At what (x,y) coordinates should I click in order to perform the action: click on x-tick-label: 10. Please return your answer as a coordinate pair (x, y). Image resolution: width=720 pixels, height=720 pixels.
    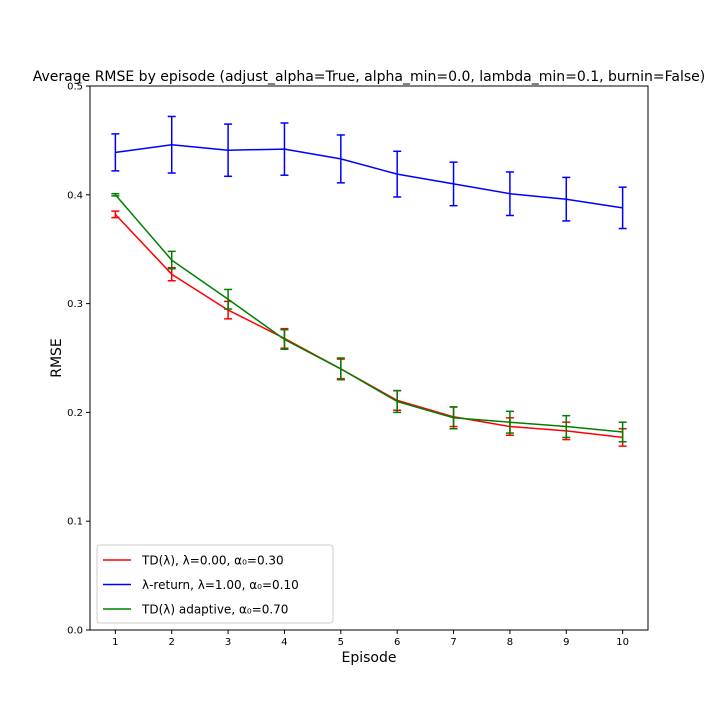
    Looking at the image, I should click on (622, 642).